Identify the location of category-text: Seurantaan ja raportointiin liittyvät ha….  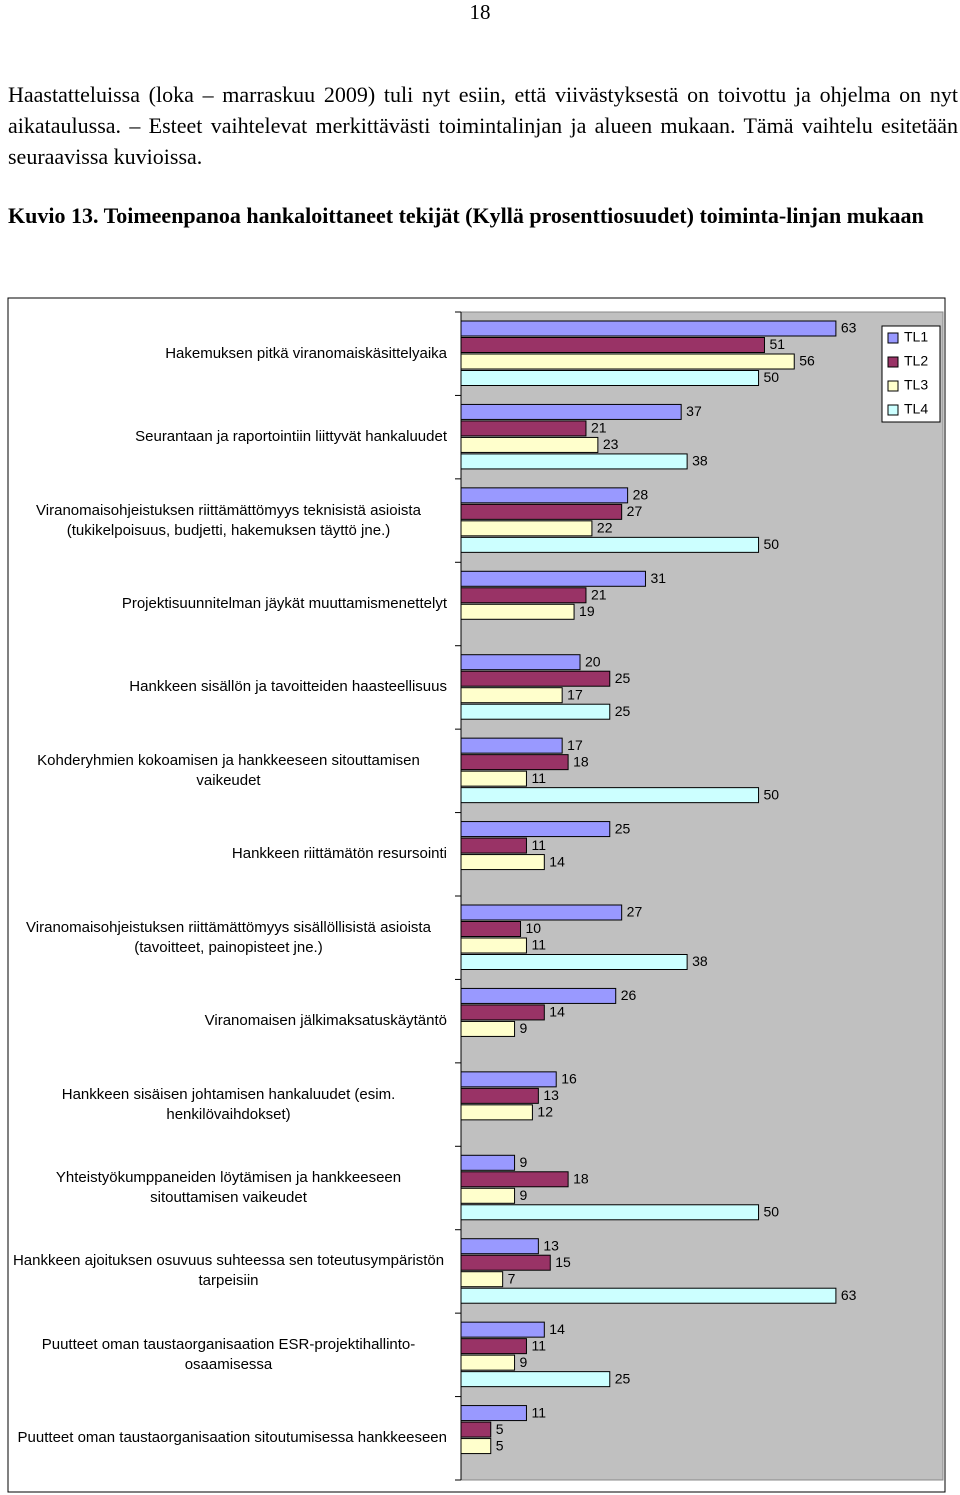
(291, 437).